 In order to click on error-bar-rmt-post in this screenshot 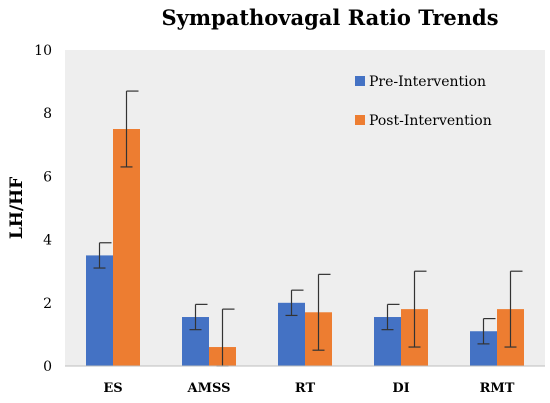, I will do `click(513, 309)`.